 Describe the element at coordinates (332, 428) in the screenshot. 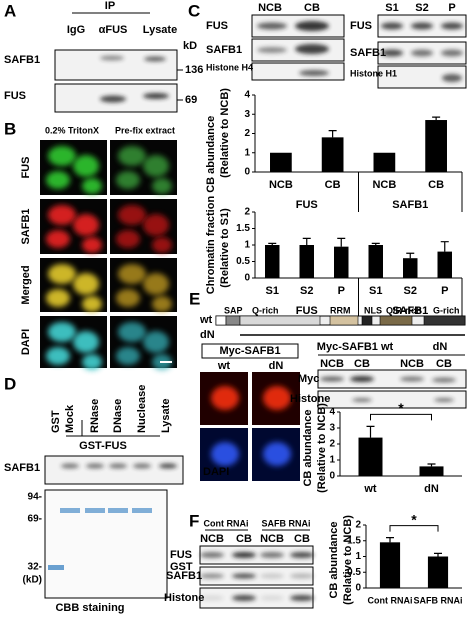

I see `y-tick-label: 3` at that location.